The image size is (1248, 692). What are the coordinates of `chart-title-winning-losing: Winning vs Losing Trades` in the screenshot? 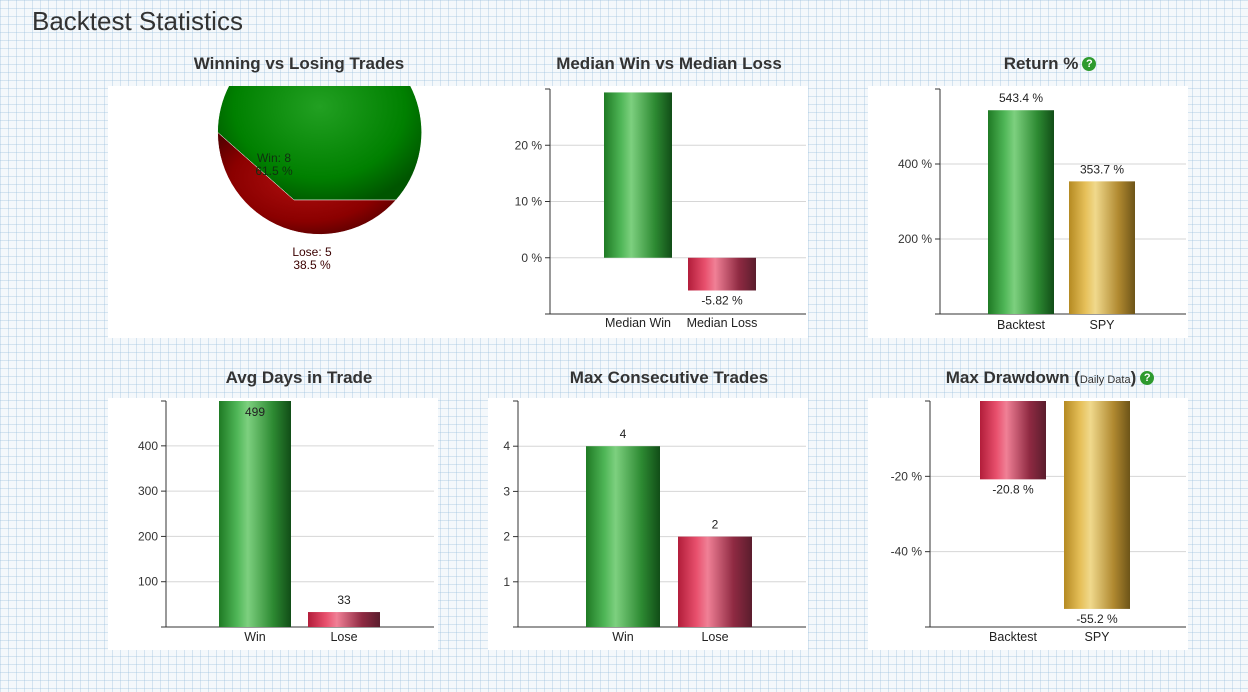 It's located at (299, 64).